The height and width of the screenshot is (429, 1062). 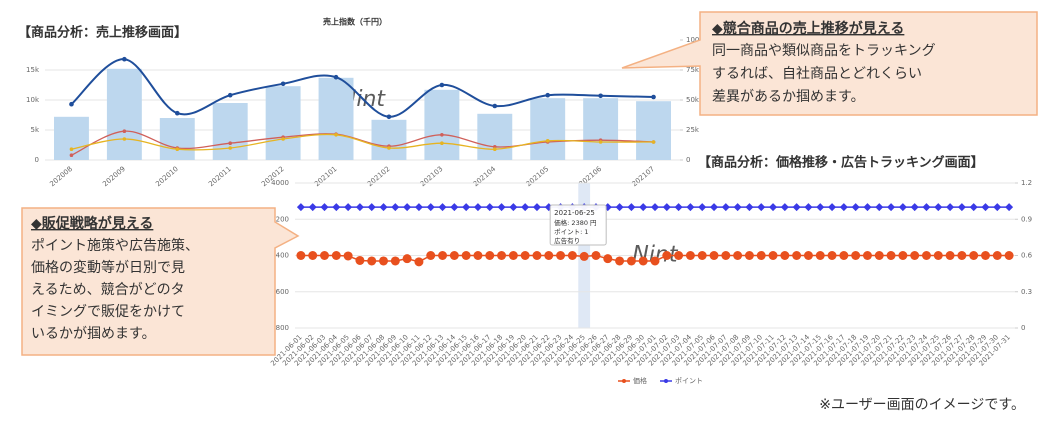 I want to click on tooltip-line: 広告有り, so click(x=567, y=240).